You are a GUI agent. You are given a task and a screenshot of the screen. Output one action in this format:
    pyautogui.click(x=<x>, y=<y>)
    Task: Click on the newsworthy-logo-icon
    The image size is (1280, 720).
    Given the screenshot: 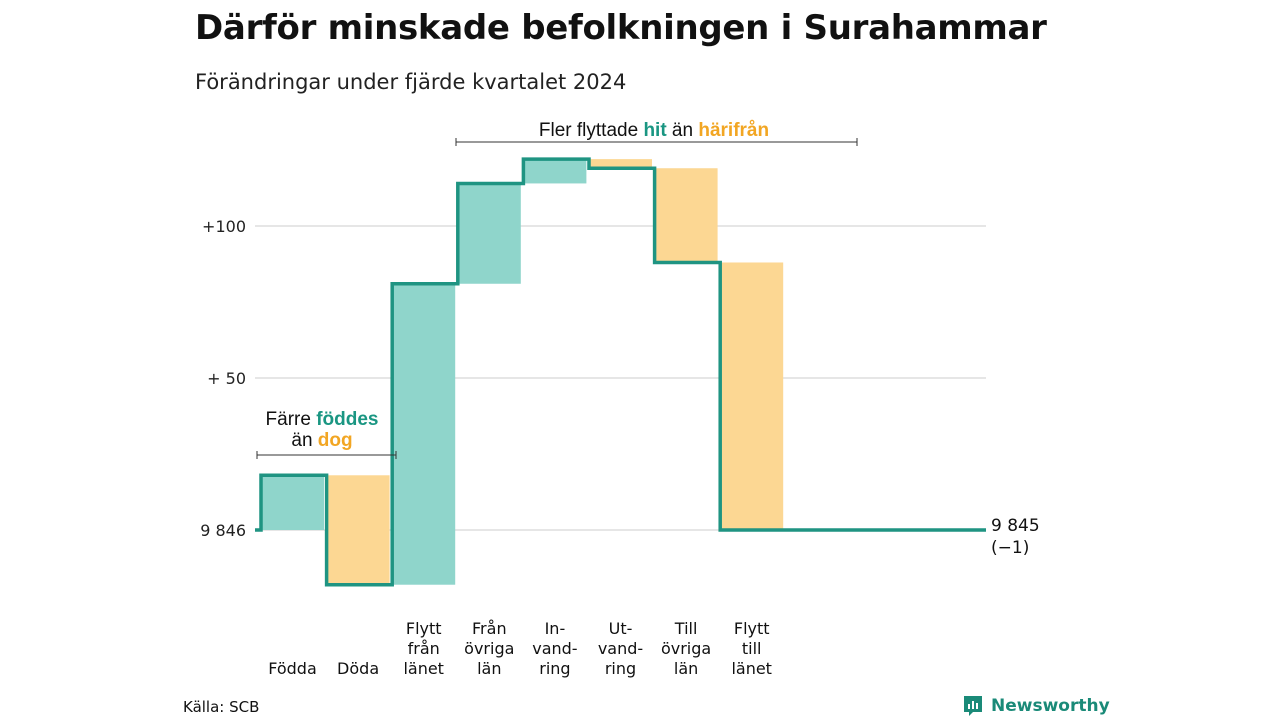 What is the action you would take?
    pyautogui.click(x=973, y=706)
    